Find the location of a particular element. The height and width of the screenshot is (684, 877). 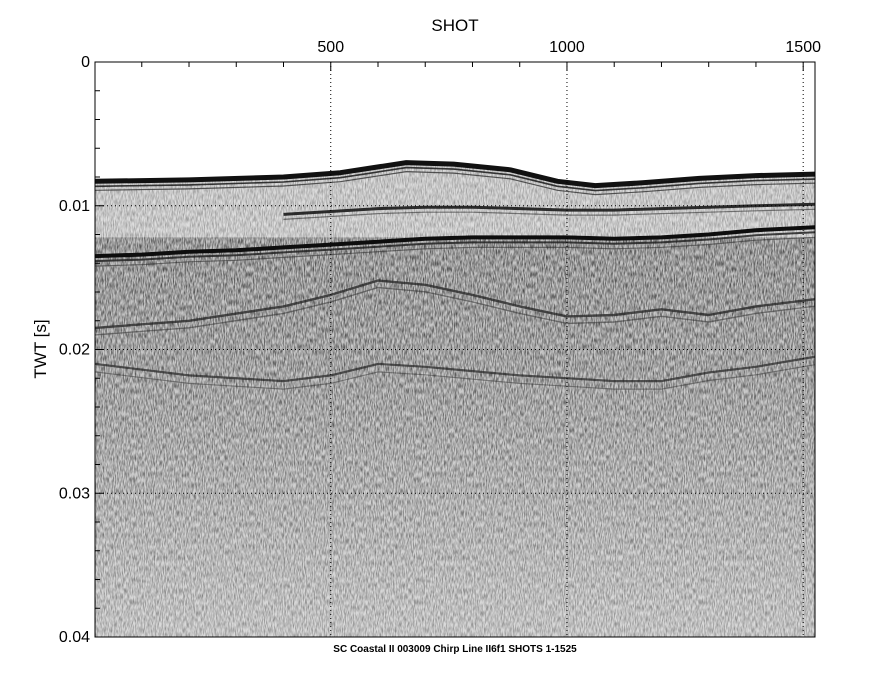

x-tick-label-500: 500 is located at coordinates (330, 47).